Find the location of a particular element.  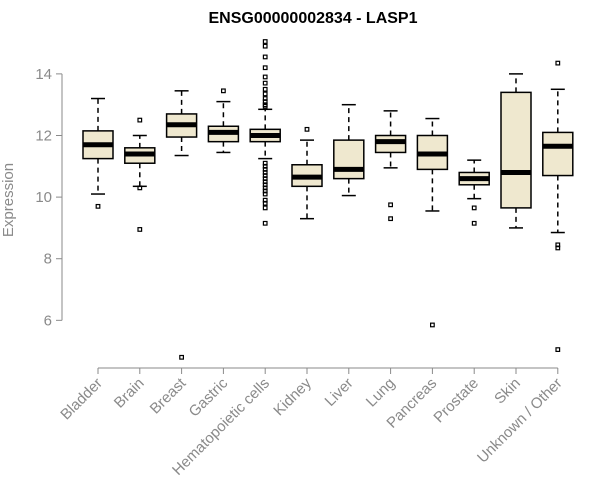

y-axis: 6 8 10 12 14 is located at coordinates (49, 197).